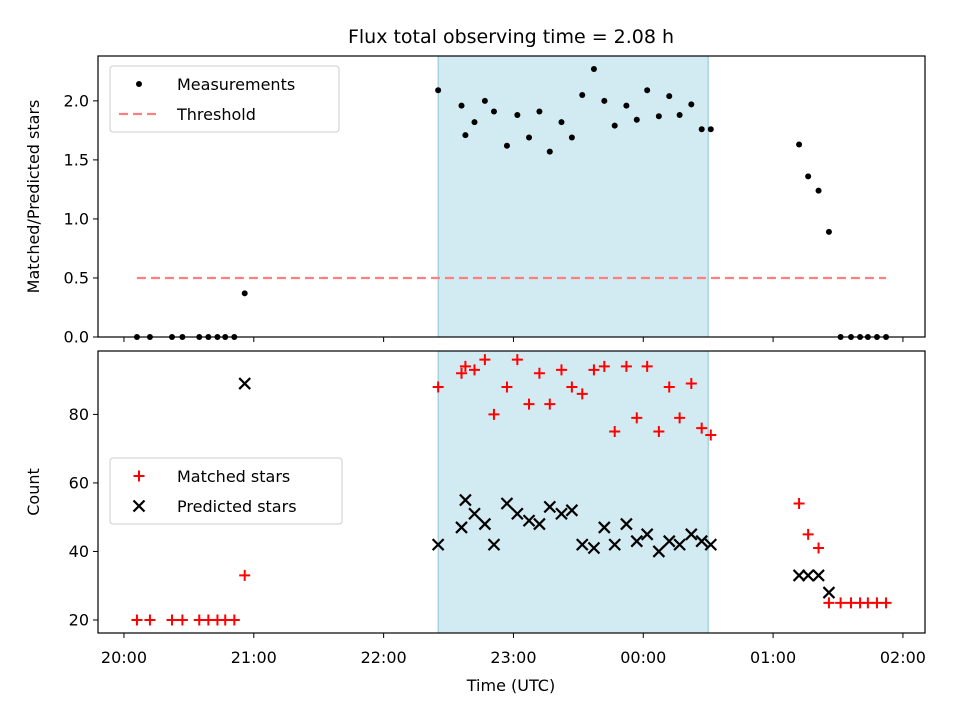 The height and width of the screenshot is (724, 960). Describe the element at coordinates (76, 218) in the screenshot. I see `y-tick-label: 1.0` at that location.